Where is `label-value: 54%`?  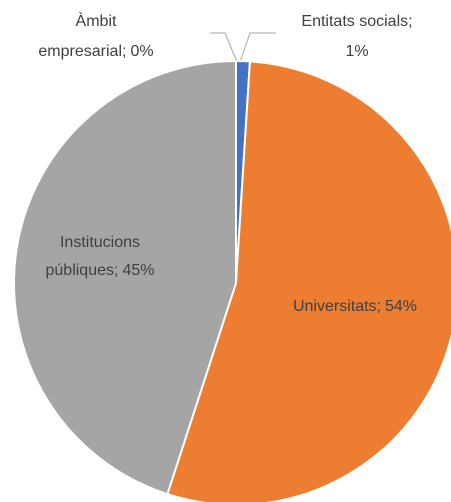
label-value: 54% is located at coordinates (401, 306).